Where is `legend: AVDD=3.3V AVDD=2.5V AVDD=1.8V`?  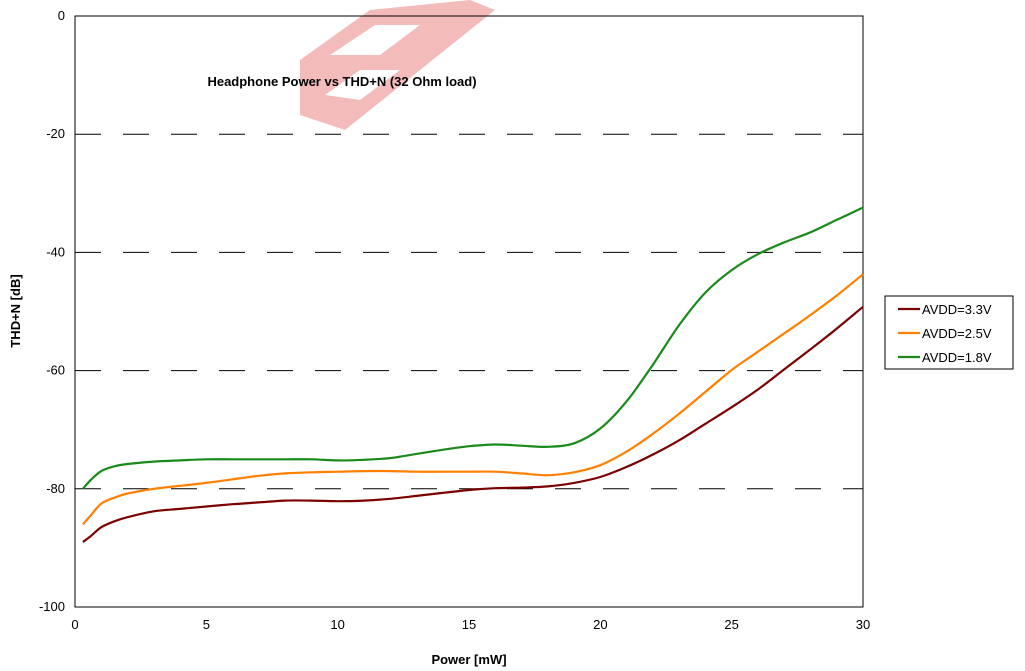 legend: AVDD=3.3V AVDD=2.5V AVDD=1.8V is located at coordinates (949, 332).